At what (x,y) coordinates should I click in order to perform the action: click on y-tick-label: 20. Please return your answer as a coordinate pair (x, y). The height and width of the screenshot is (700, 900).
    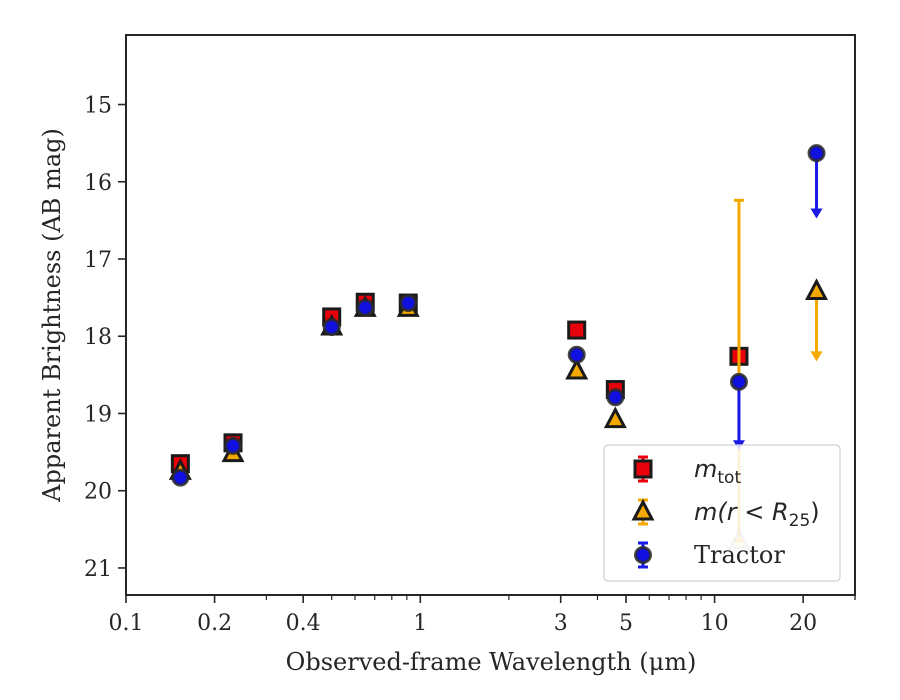
    Looking at the image, I should click on (98, 492).